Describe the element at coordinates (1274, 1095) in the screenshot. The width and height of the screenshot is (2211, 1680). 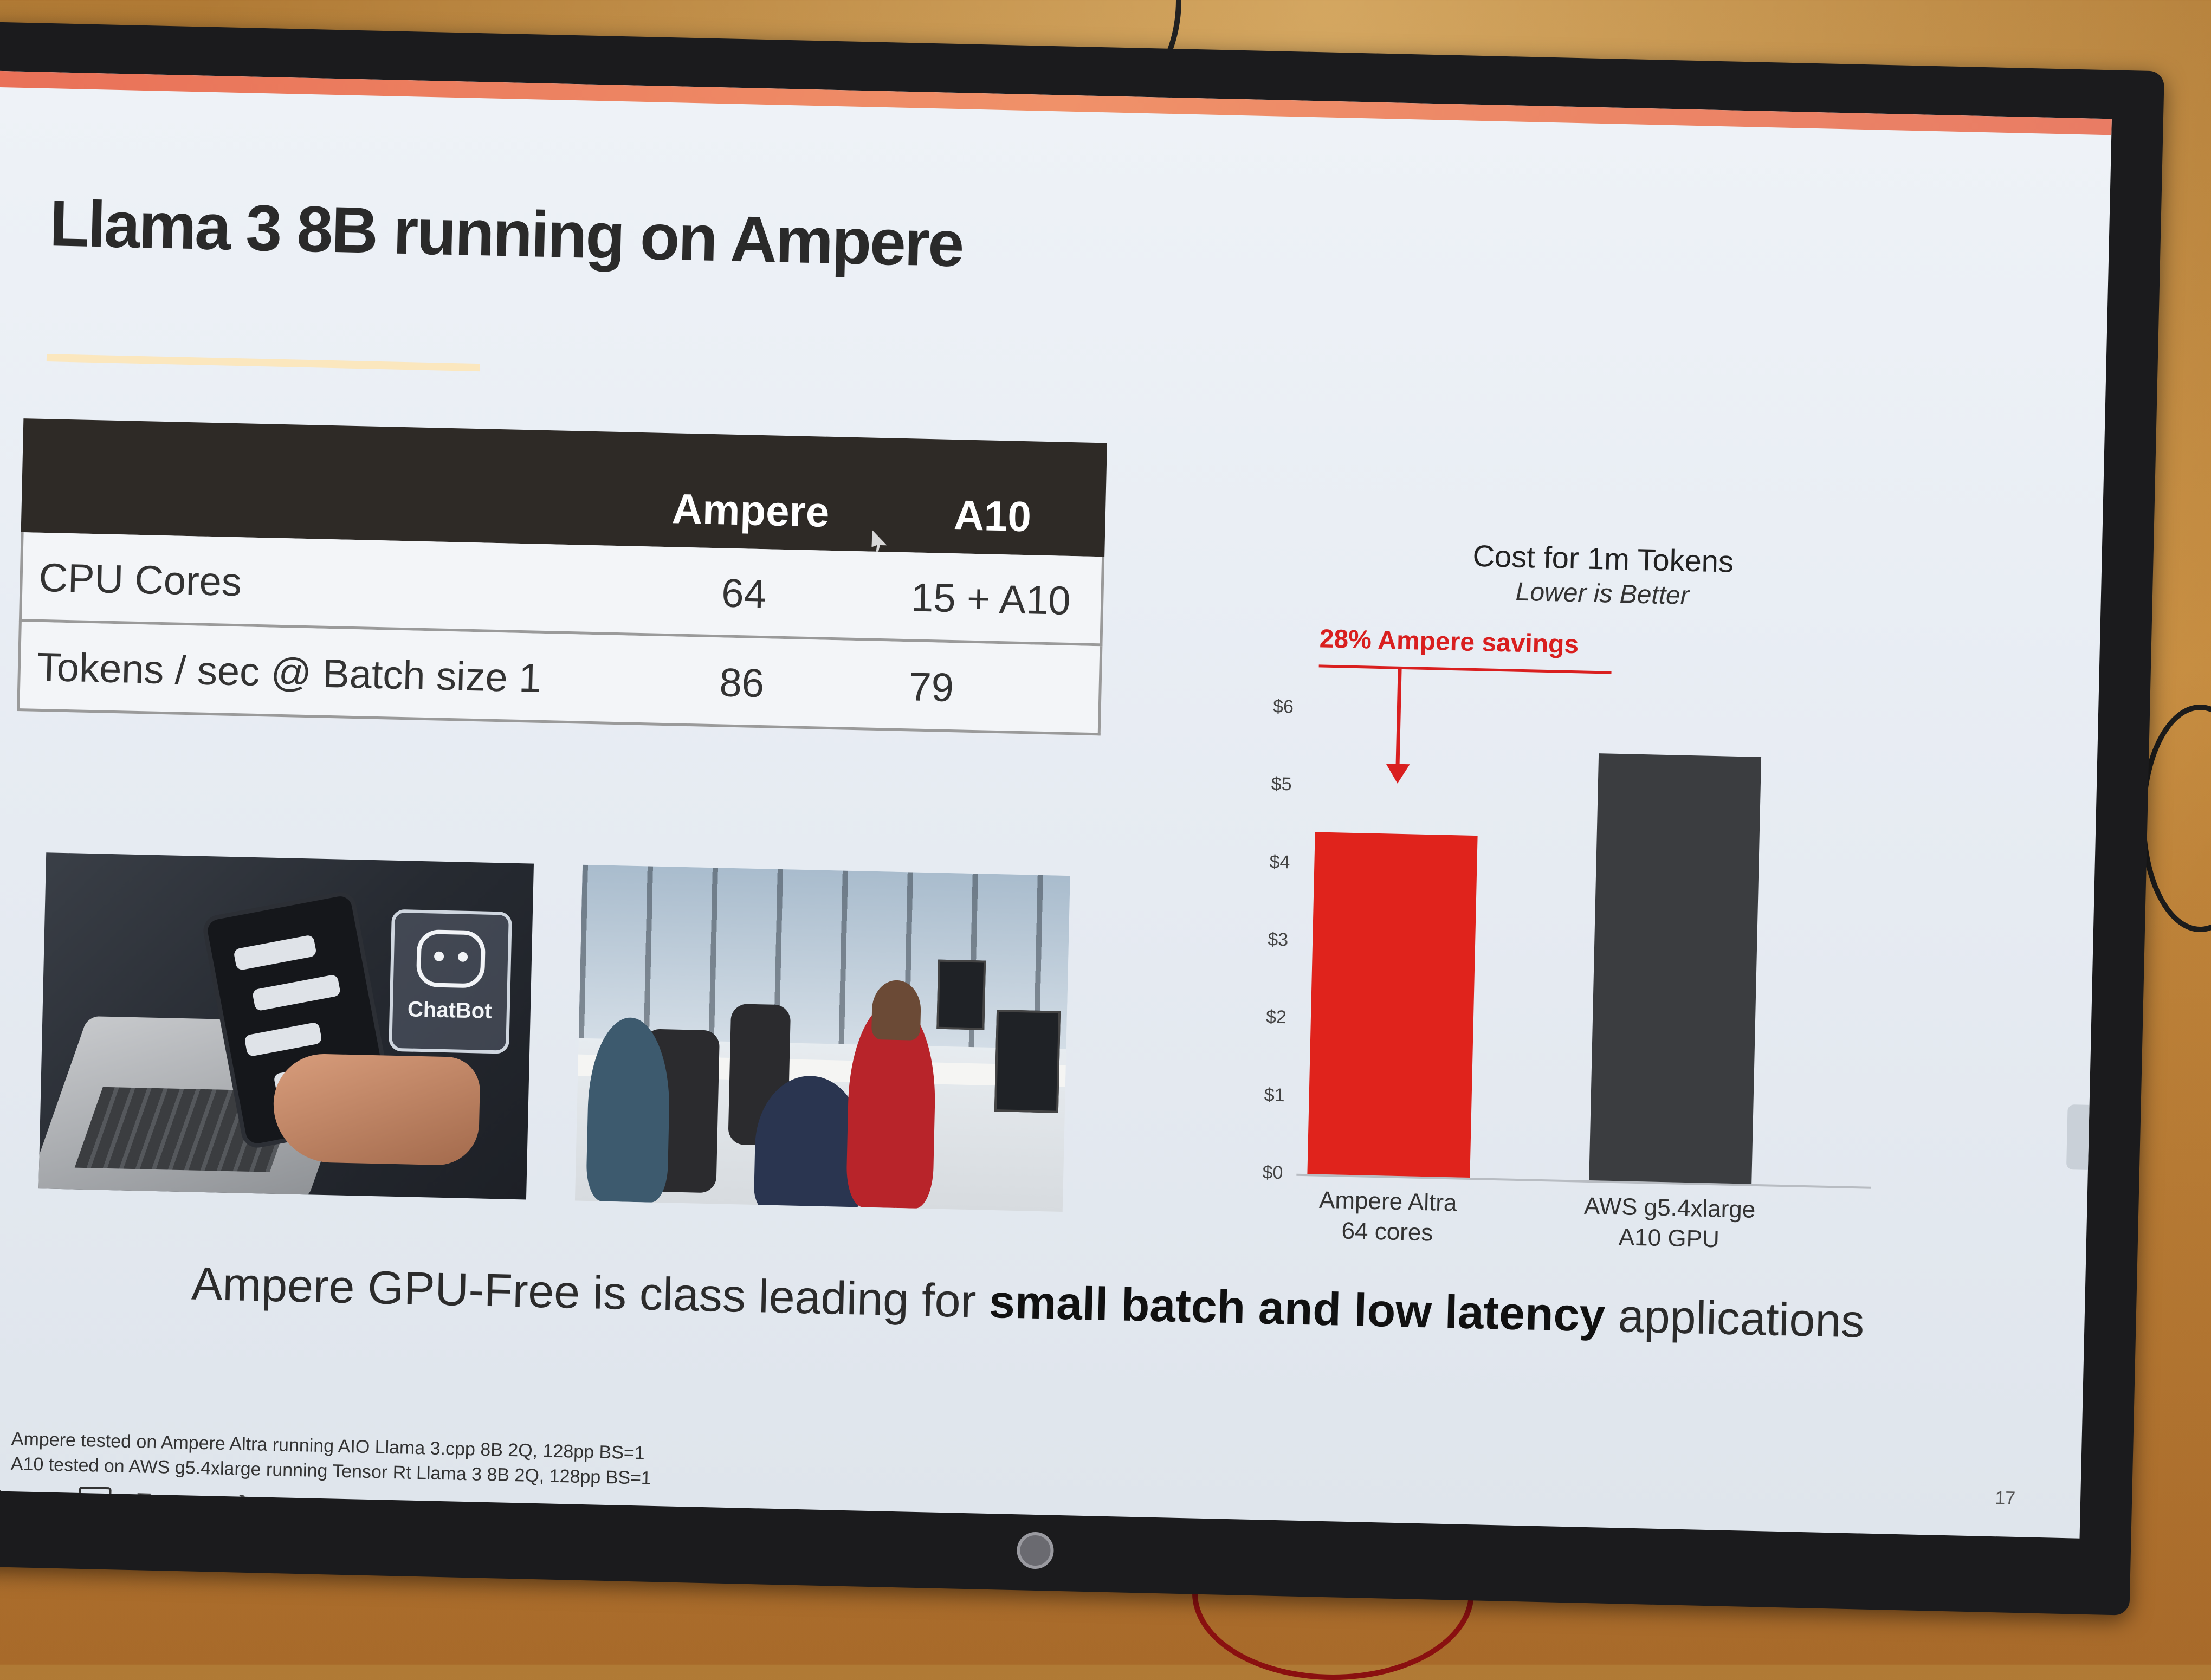
I see `y-tick-label: $1` at that location.